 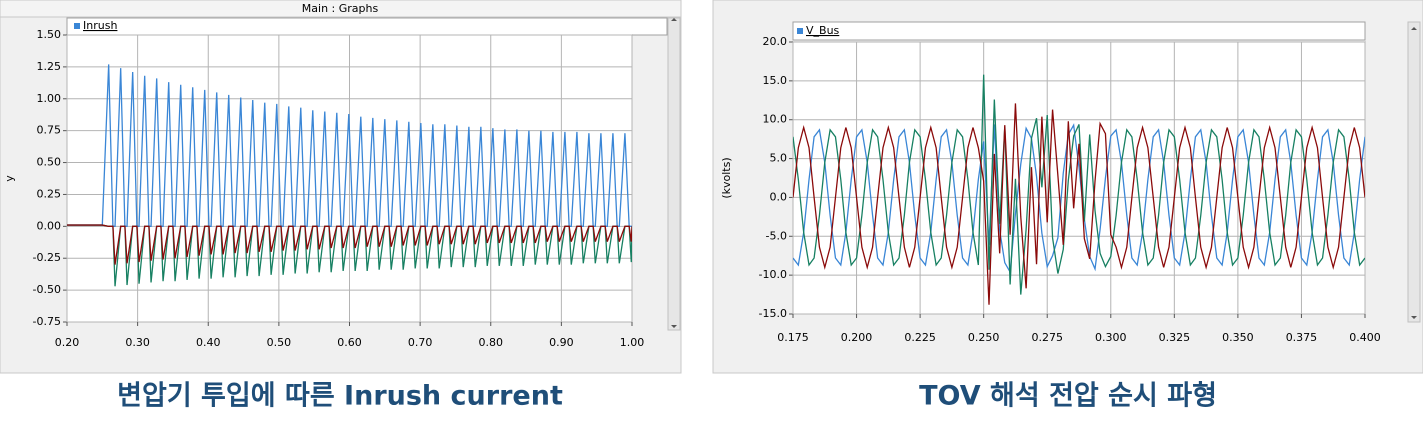 What do you see at coordinates (775, 80) in the screenshot?
I see `y-tick-label: 15.0` at bounding box center [775, 80].